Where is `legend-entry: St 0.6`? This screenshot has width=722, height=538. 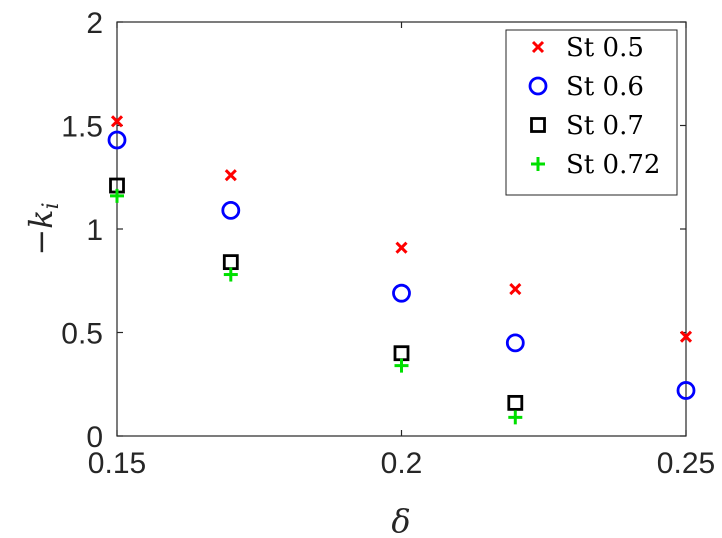 legend-entry: St 0.6 is located at coordinates (586, 87).